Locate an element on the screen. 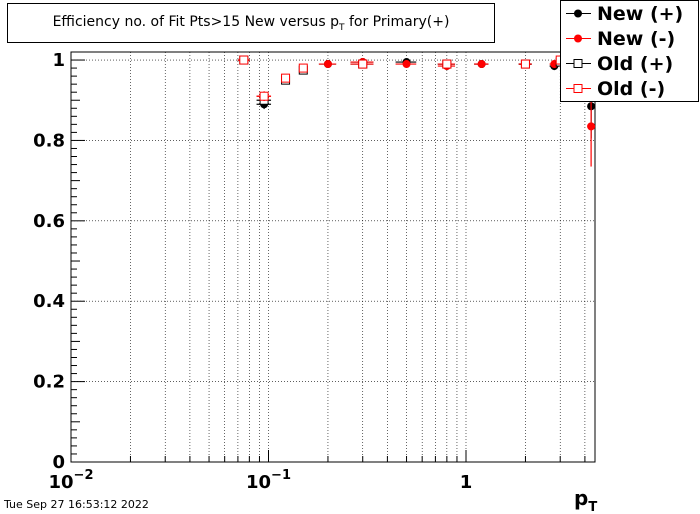 This screenshot has height=514, width=700. legend-item-new-plus: New (+) is located at coordinates (630, 13).